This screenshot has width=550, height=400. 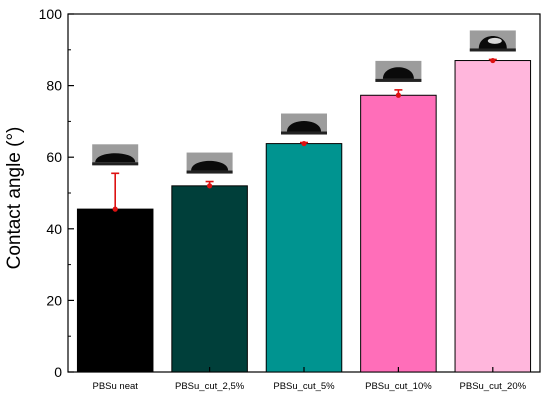 What do you see at coordinates (54, 157) in the screenshot?
I see `y-tick-label: 60` at bounding box center [54, 157].